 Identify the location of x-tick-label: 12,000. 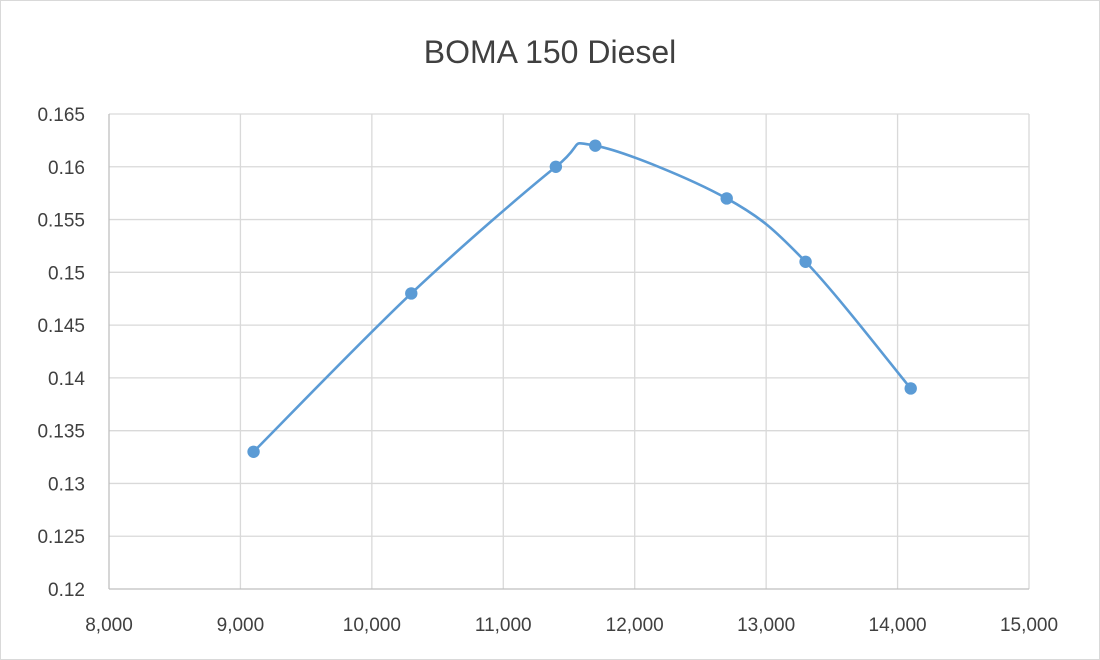
(635, 625).